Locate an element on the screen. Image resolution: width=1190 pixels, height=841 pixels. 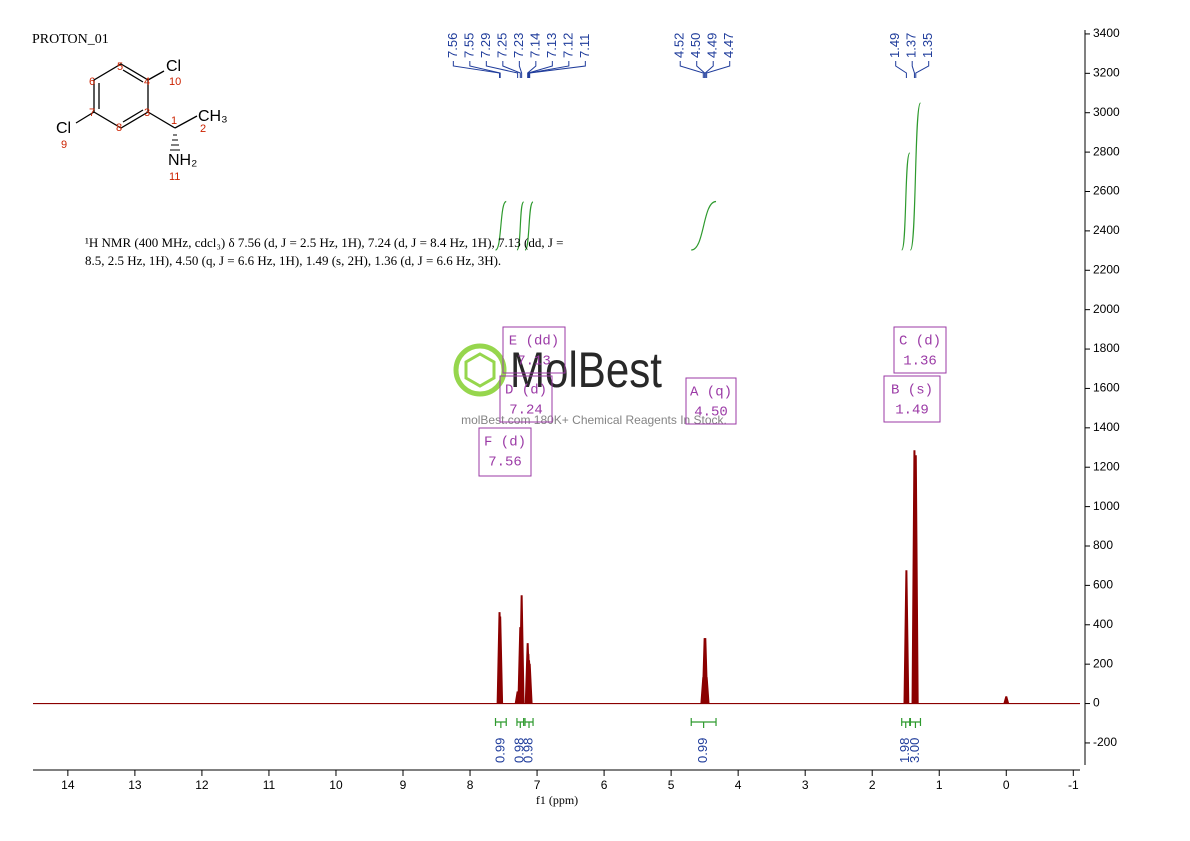
multiplet-shift: 7.24 is located at coordinates (526, 411).